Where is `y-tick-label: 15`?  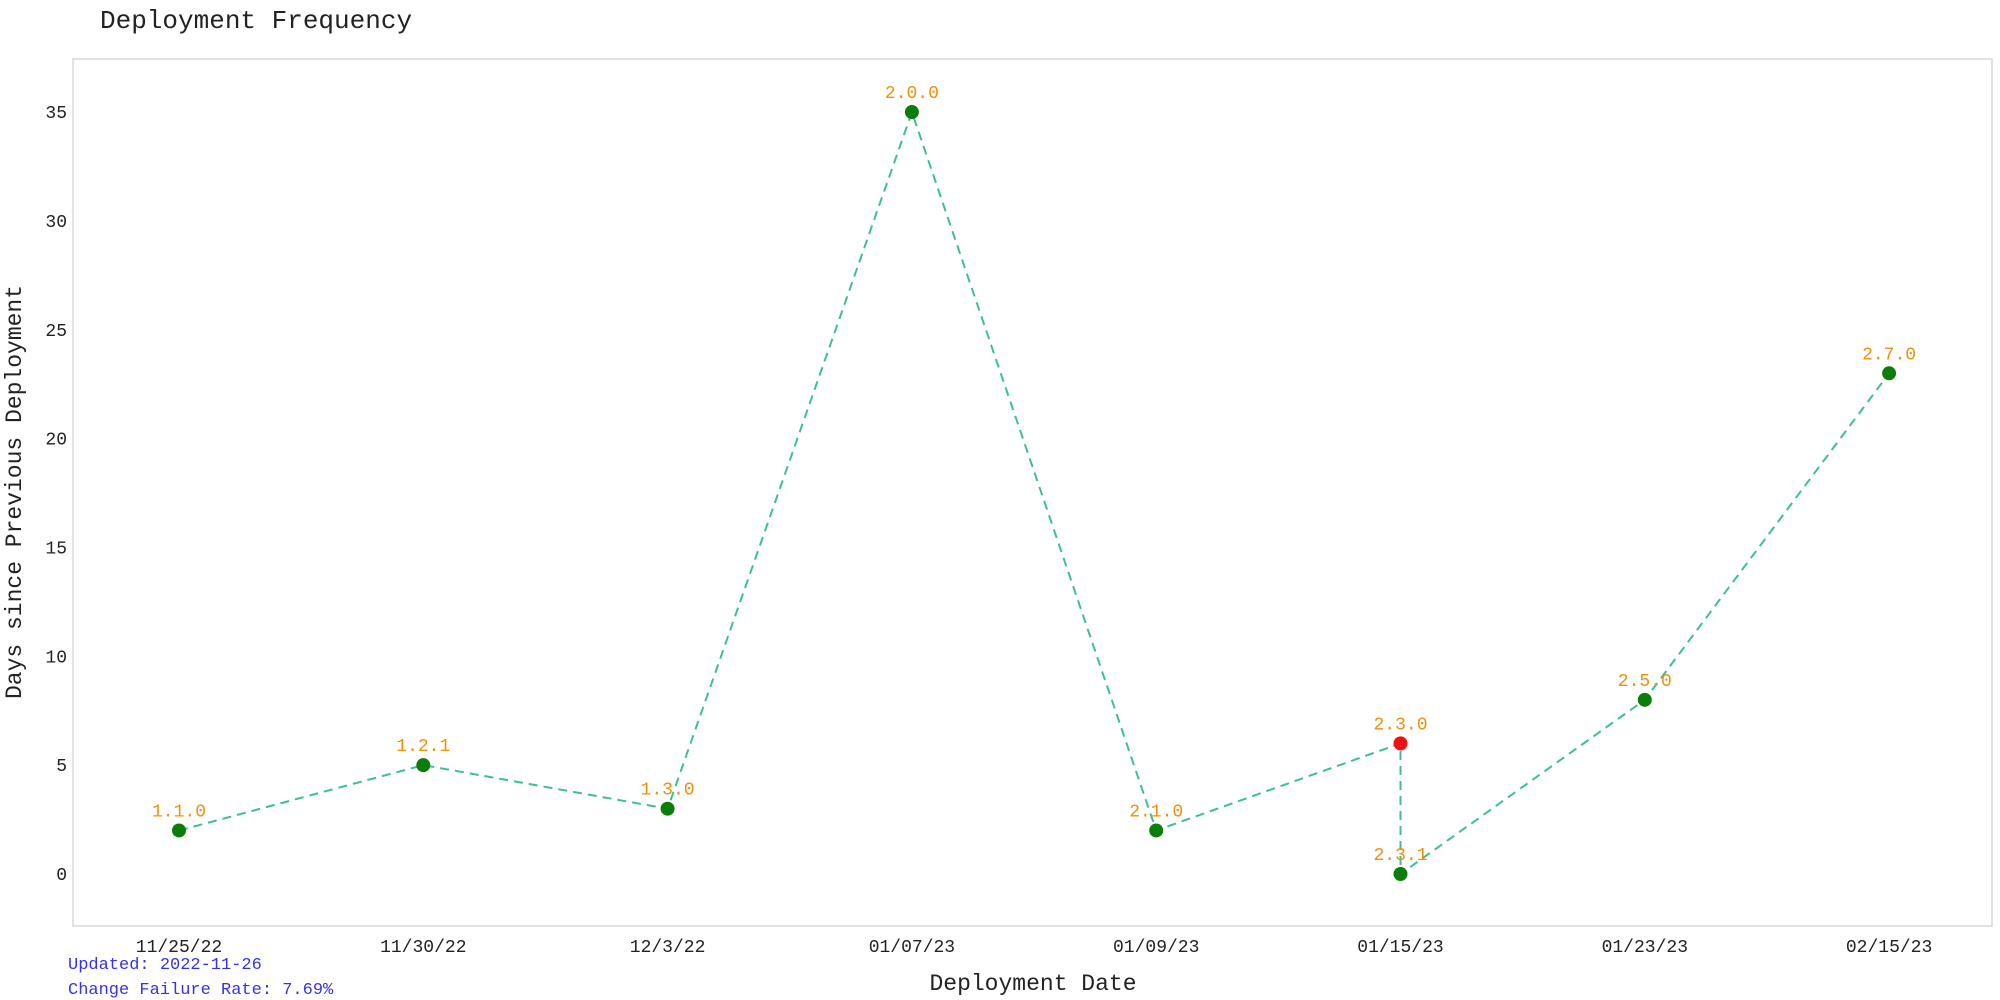
y-tick-label: 15 is located at coordinates (56, 549).